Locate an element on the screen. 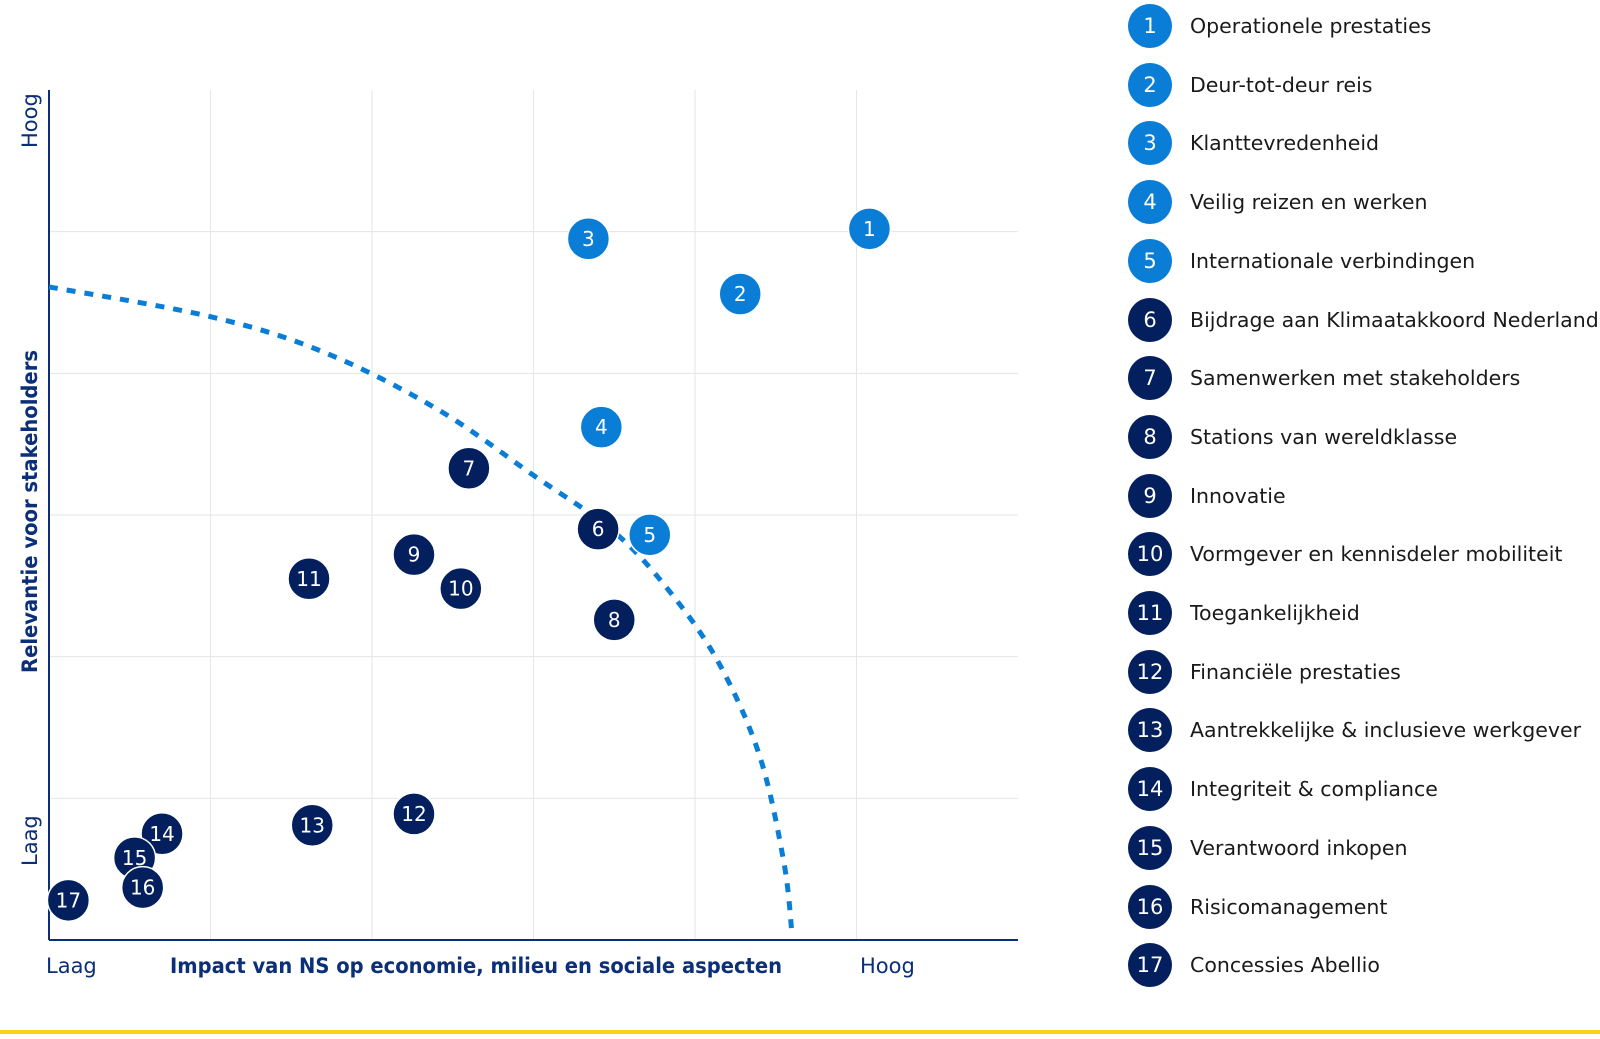  data-point-label: 7 is located at coordinates (469, 468).